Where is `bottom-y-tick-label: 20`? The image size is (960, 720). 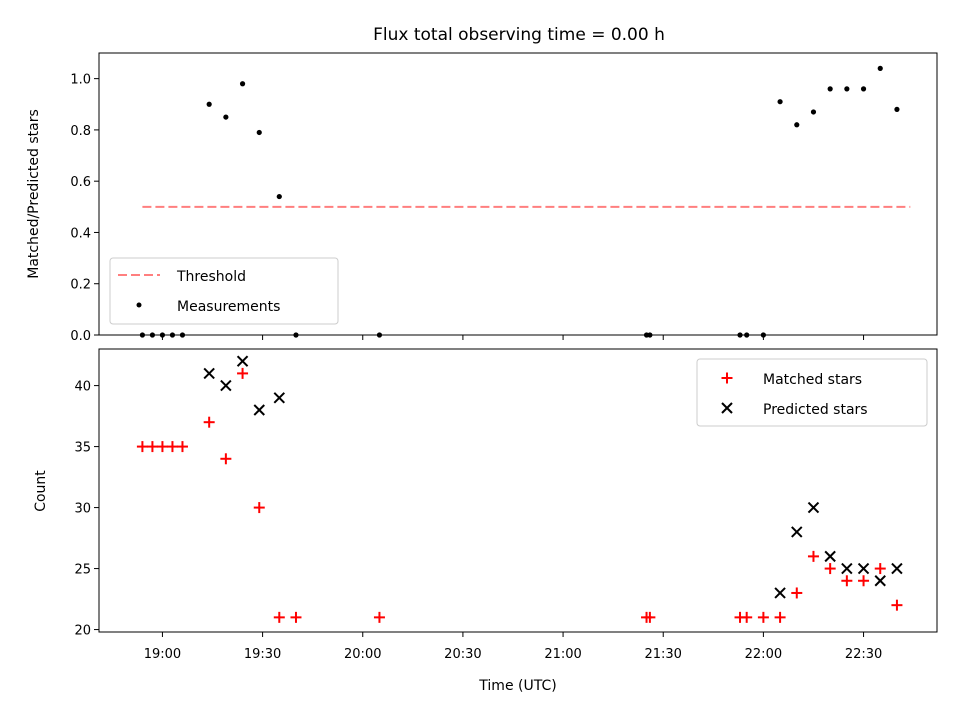 bottom-y-tick-label: 20 is located at coordinates (82, 631).